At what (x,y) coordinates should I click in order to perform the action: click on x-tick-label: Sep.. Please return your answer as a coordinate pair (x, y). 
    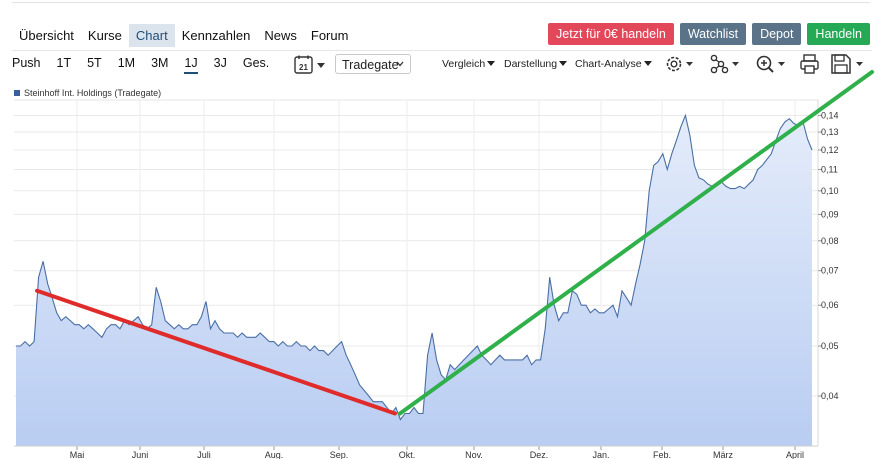
    Looking at the image, I should click on (339, 454).